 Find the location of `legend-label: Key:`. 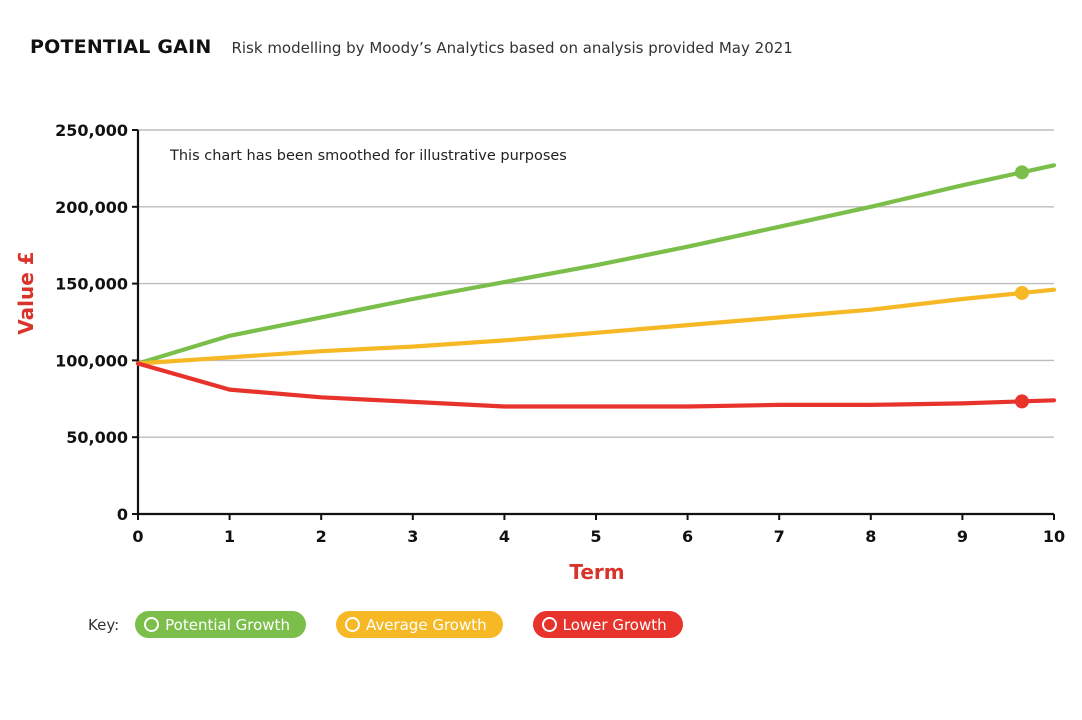

legend-label: Key: is located at coordinates (104, 624).